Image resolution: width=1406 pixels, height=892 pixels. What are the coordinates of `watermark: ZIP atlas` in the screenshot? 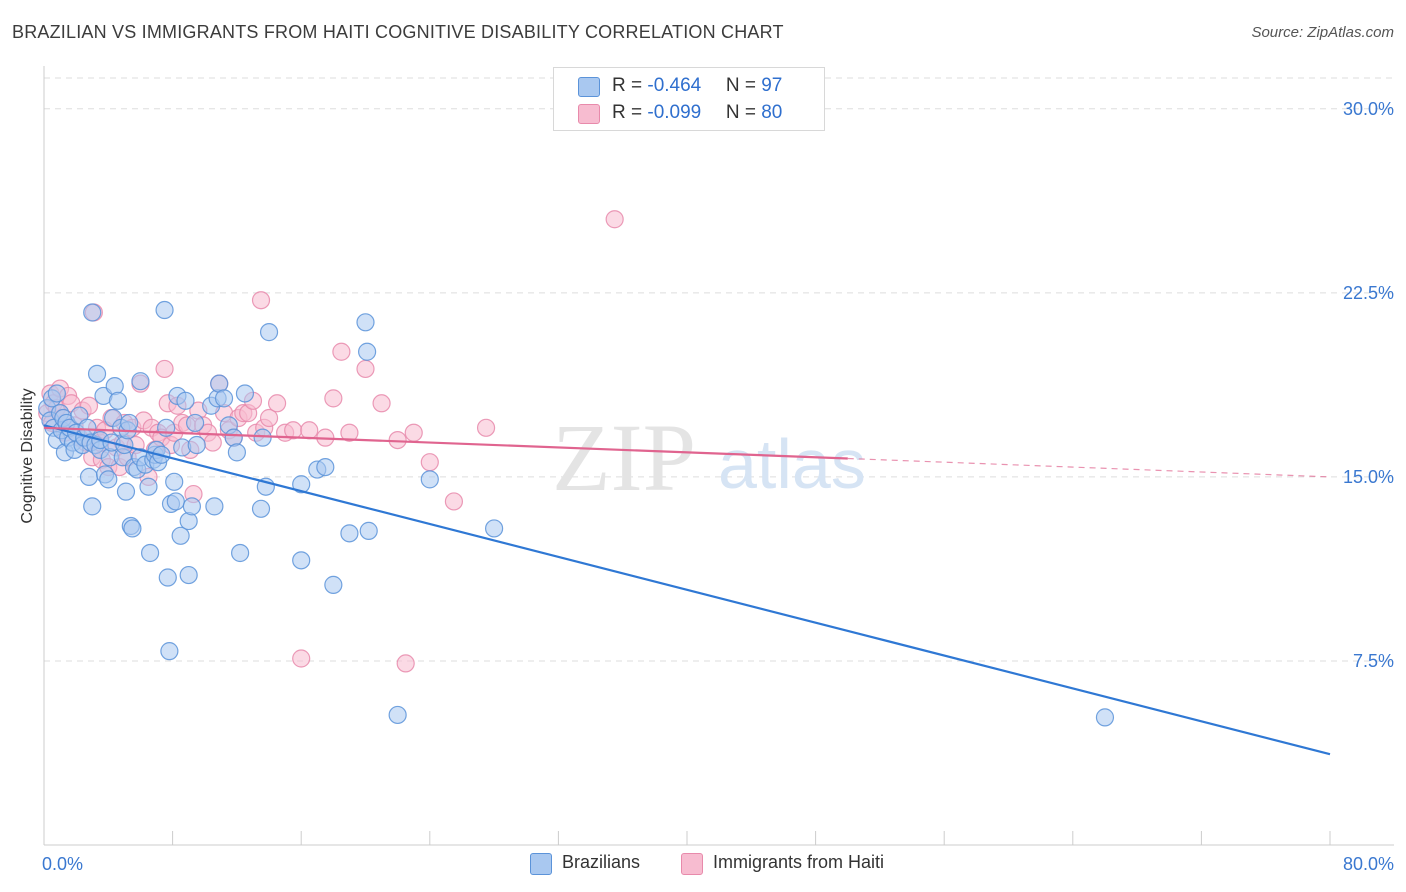 It's located at (709, 457).